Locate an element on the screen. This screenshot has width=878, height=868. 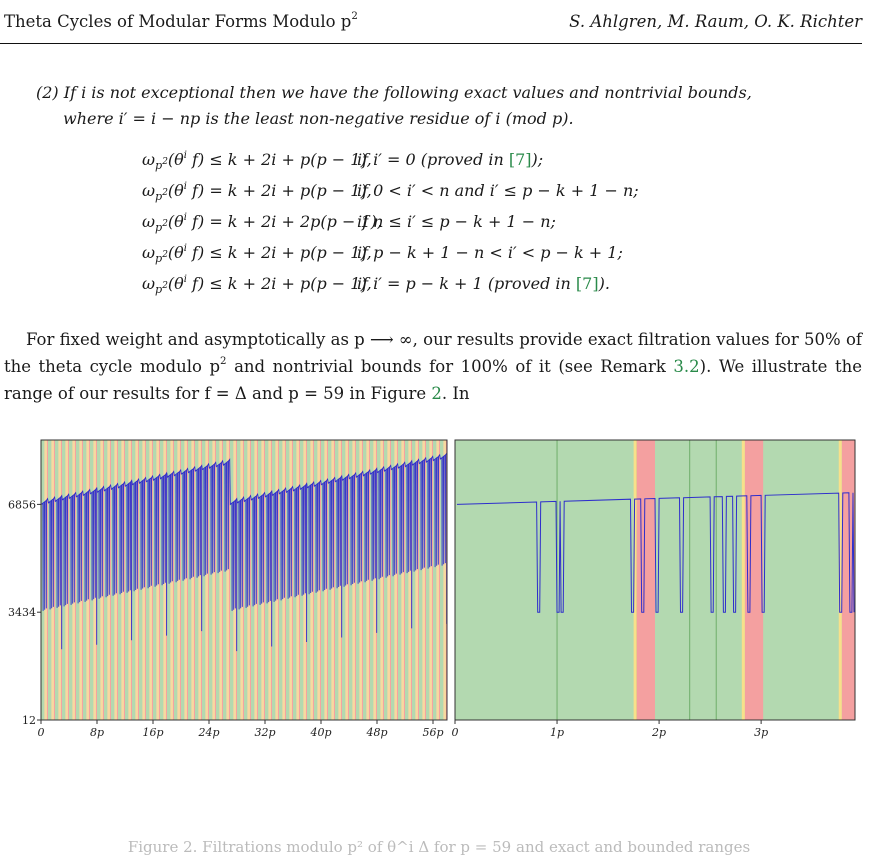
y-tick-label: 12 is located at coordinates (29, 720).